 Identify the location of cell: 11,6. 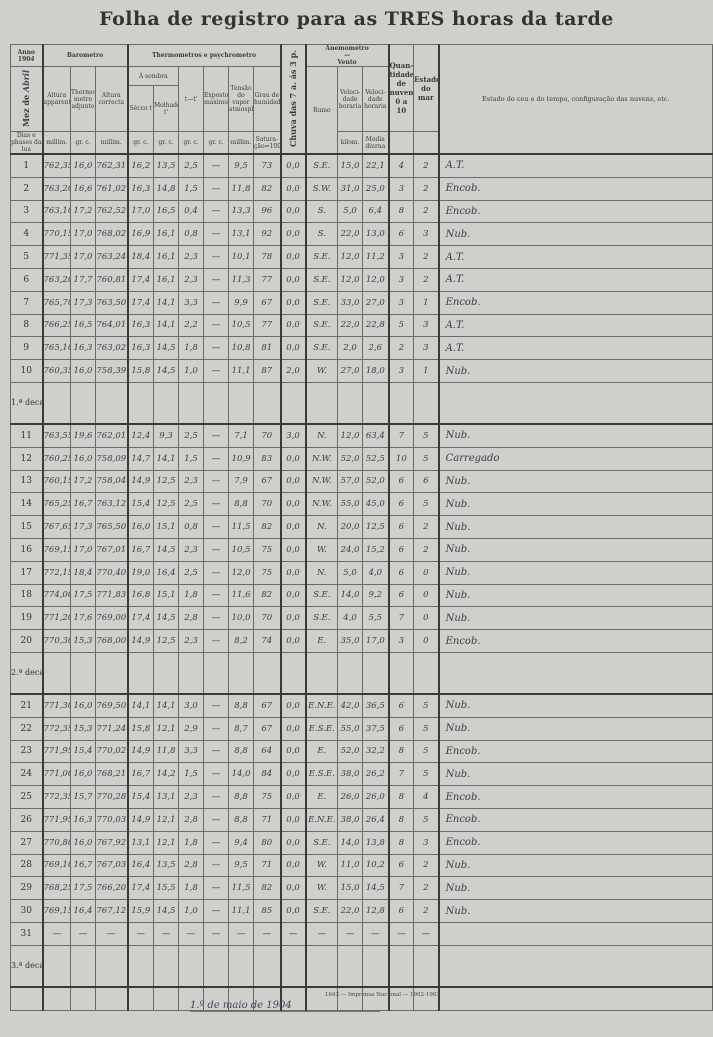
(241, 595).